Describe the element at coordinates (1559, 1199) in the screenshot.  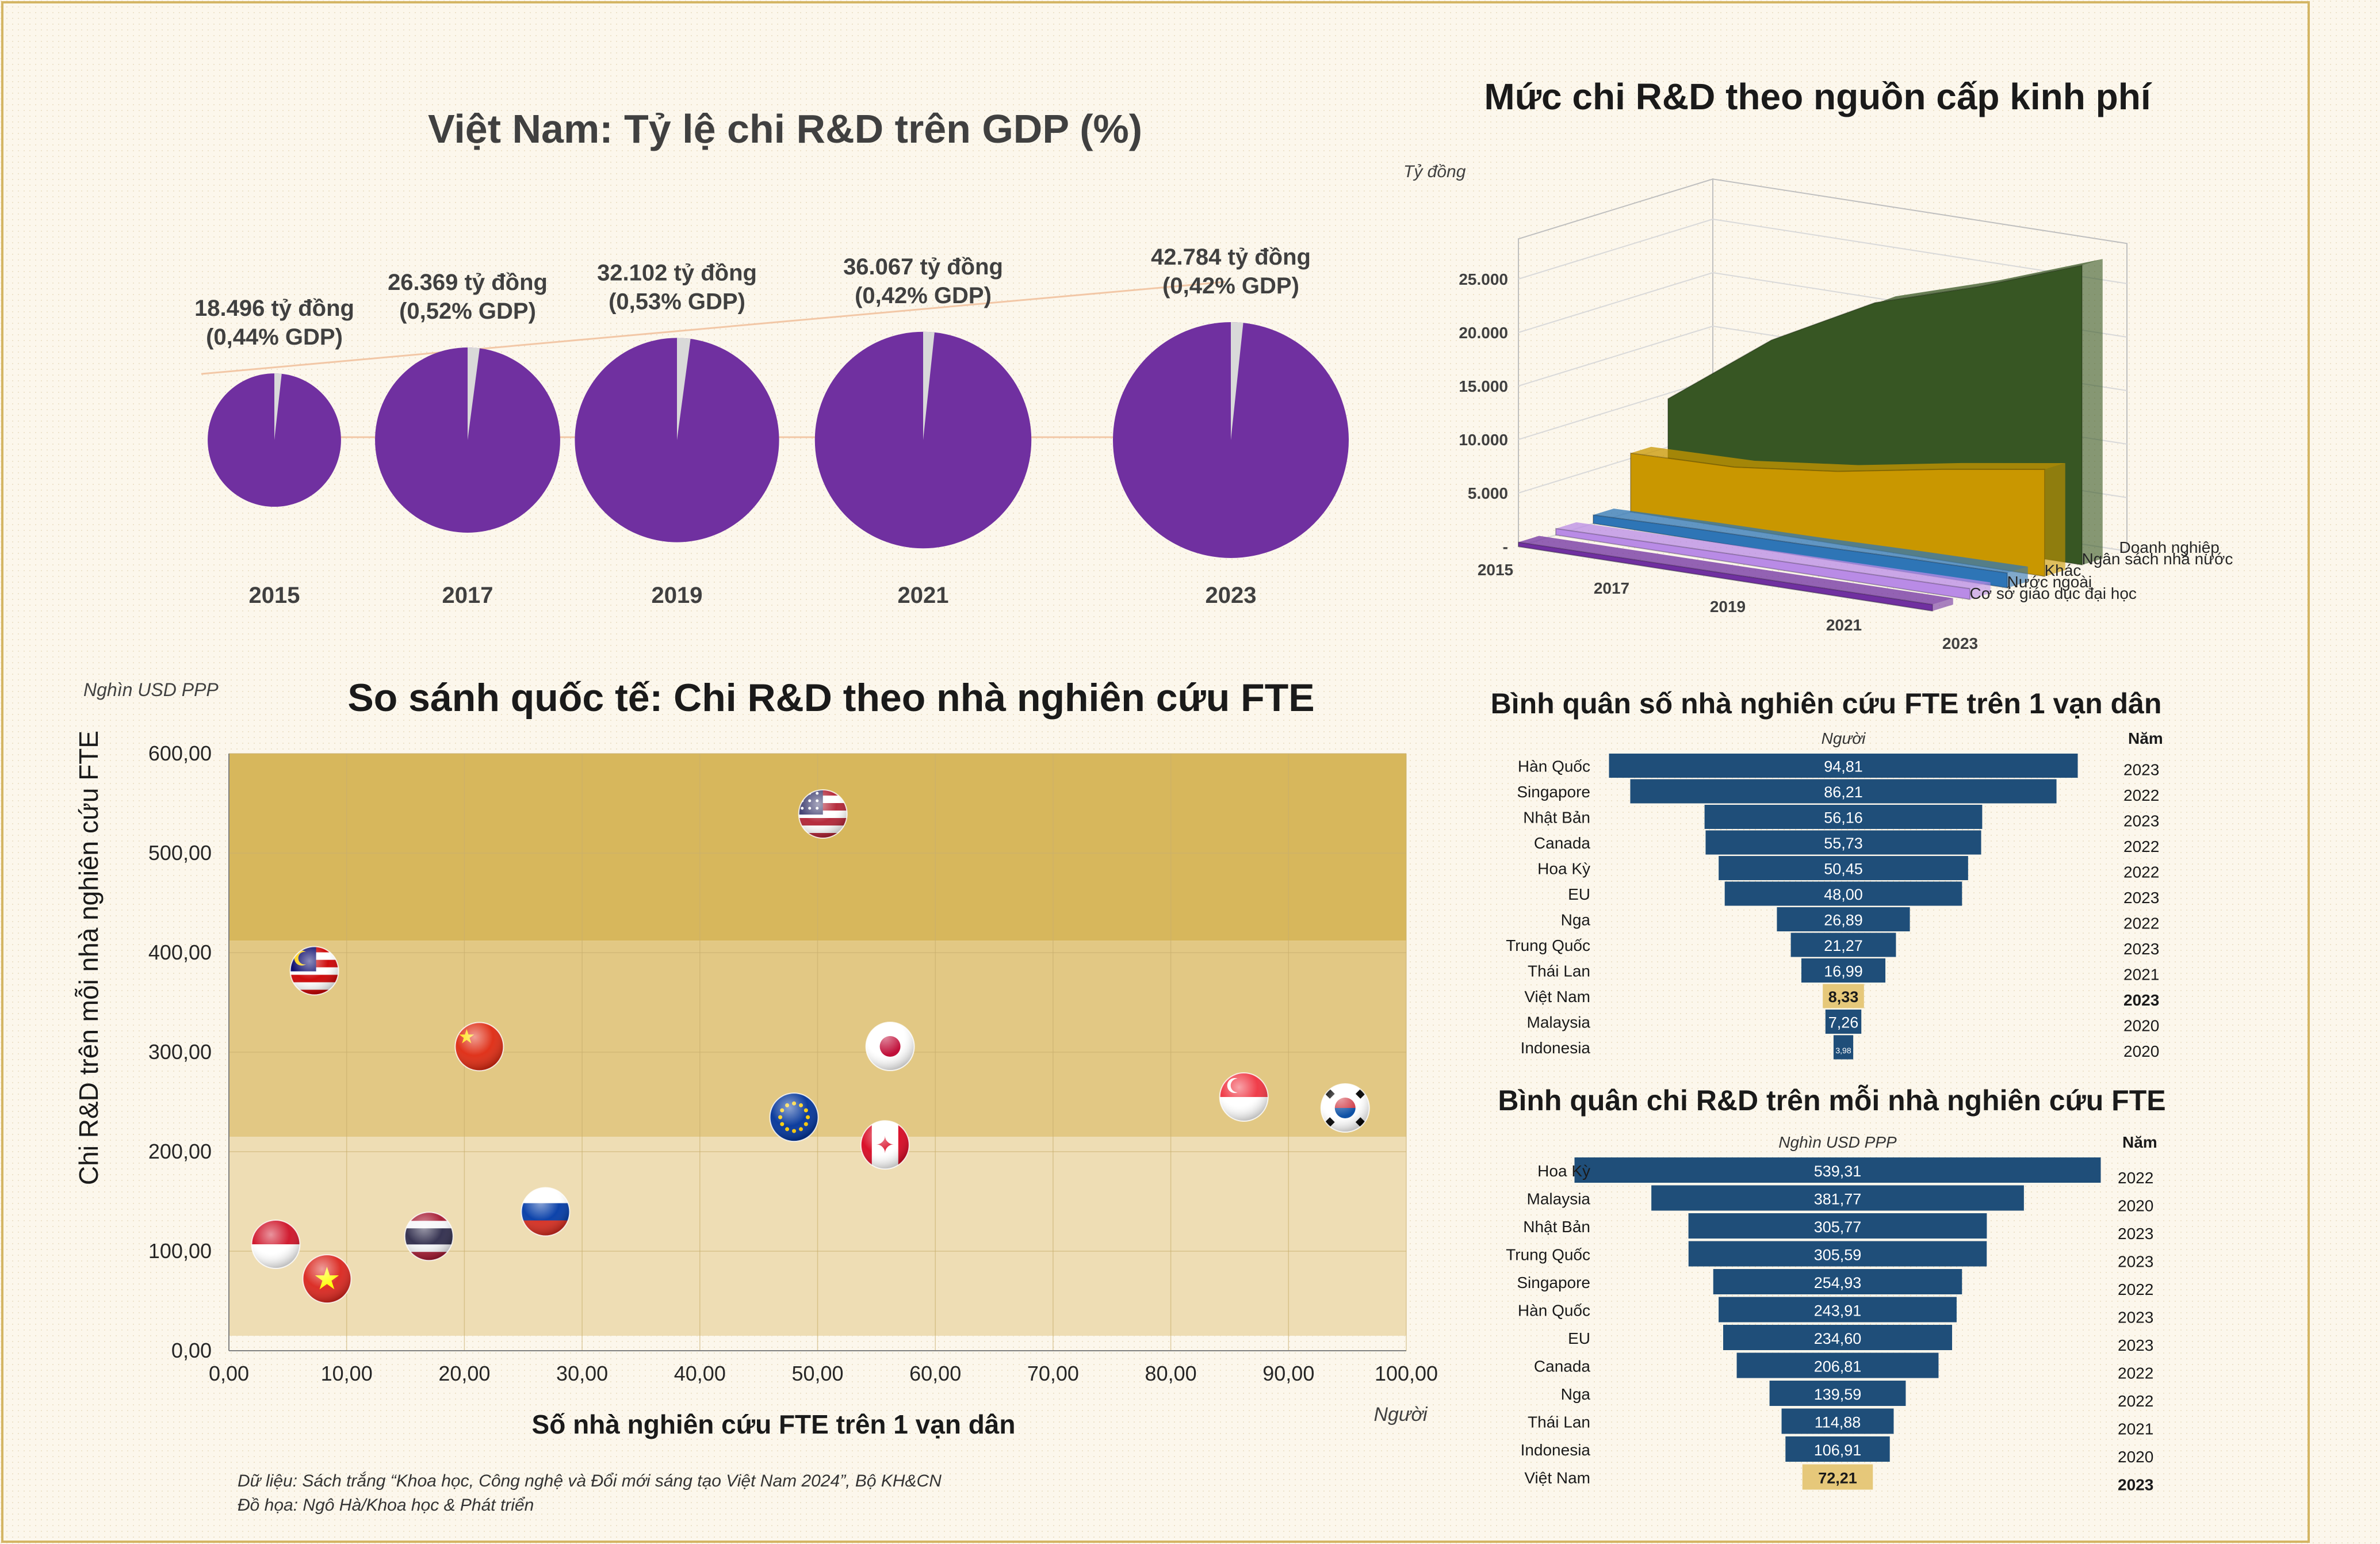
I see `bar-category-label: Malaysia` at that location.